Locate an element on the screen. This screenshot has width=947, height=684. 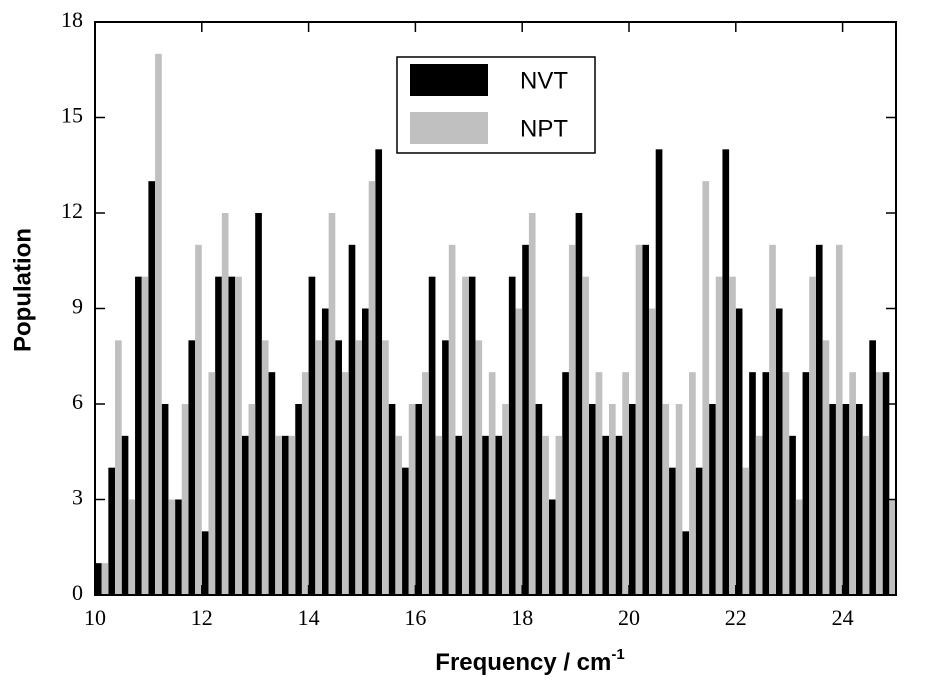
y-tick-label: 3 is located at coordinates (77, 497).